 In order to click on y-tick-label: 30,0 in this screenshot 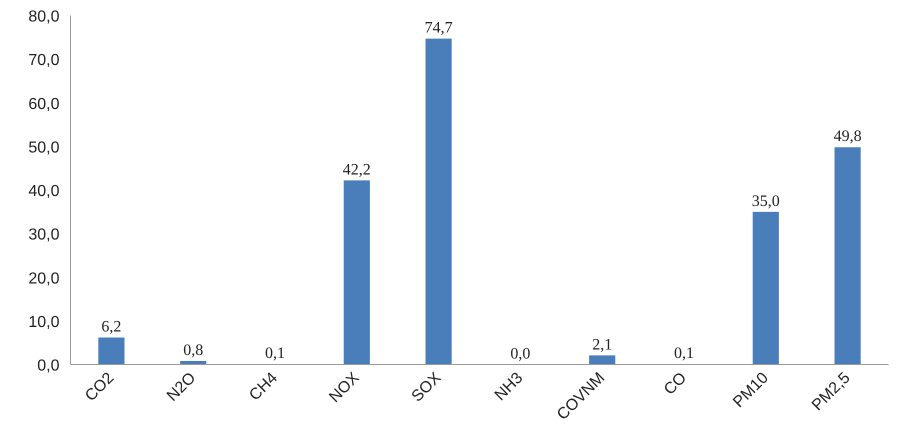, I will do `click(44, 235)`.